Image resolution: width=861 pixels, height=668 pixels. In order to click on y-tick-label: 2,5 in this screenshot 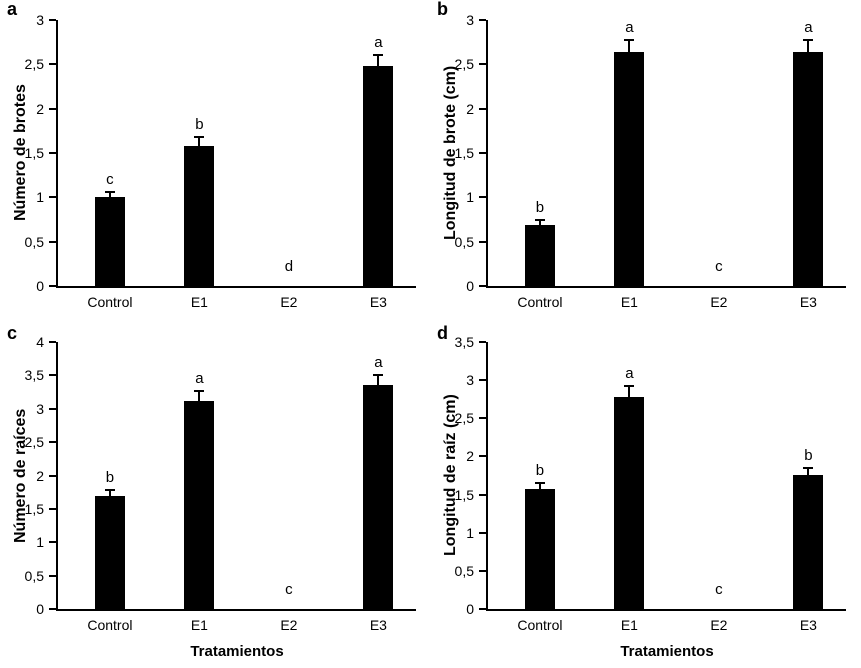, I will do `click(34, 64)`.